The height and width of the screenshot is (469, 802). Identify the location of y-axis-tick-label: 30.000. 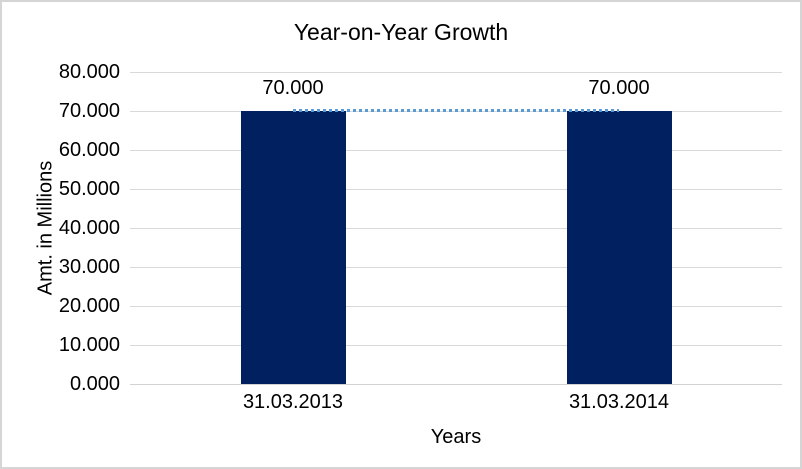
(89, 267).